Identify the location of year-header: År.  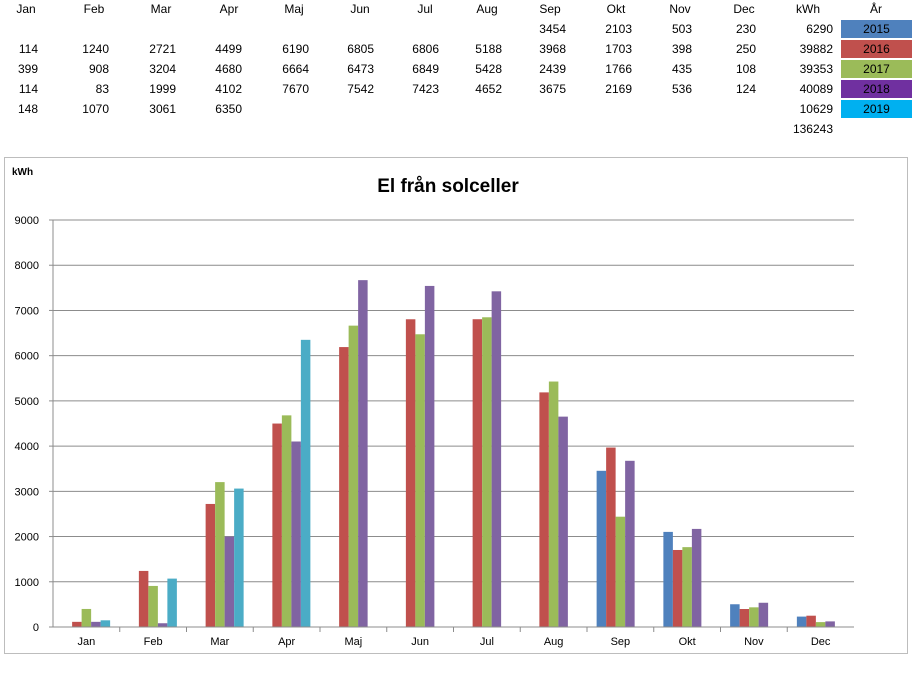
(876, 9).